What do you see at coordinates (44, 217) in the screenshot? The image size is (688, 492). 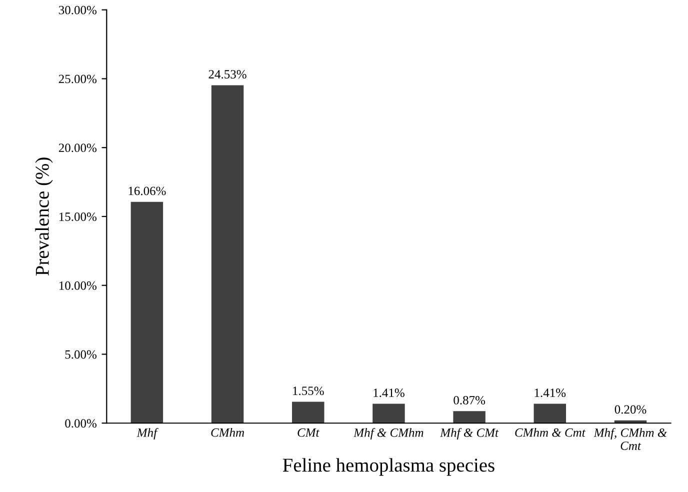 I see `y-axis-title: Prevalence (%)` at bounding box center [44, 217].